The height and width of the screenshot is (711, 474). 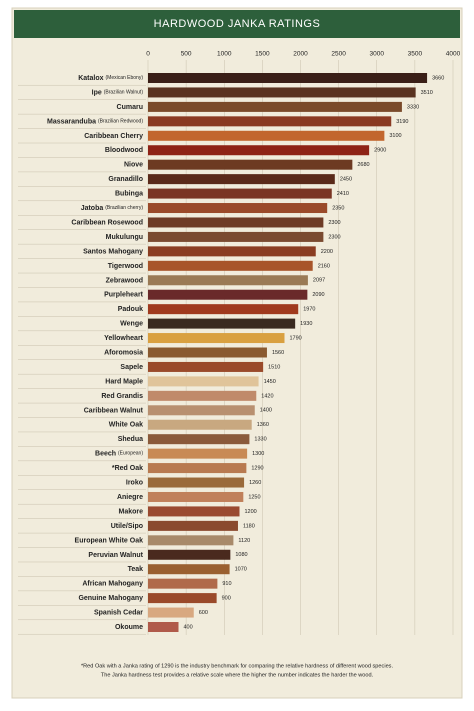 I want to click on category-label: Sapele, so click(x=131, y=367).